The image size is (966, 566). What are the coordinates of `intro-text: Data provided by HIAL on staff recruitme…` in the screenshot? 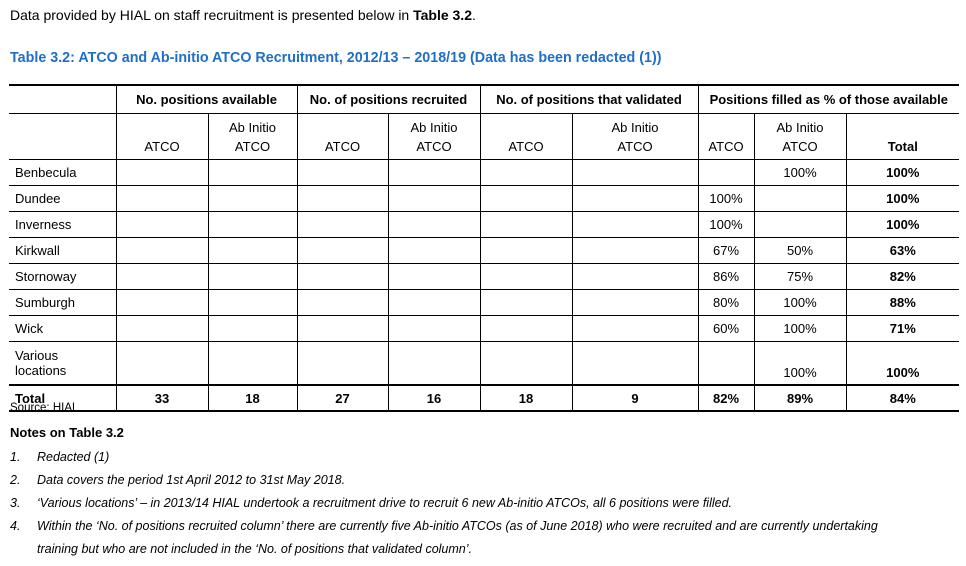 It's located at (243, 15).